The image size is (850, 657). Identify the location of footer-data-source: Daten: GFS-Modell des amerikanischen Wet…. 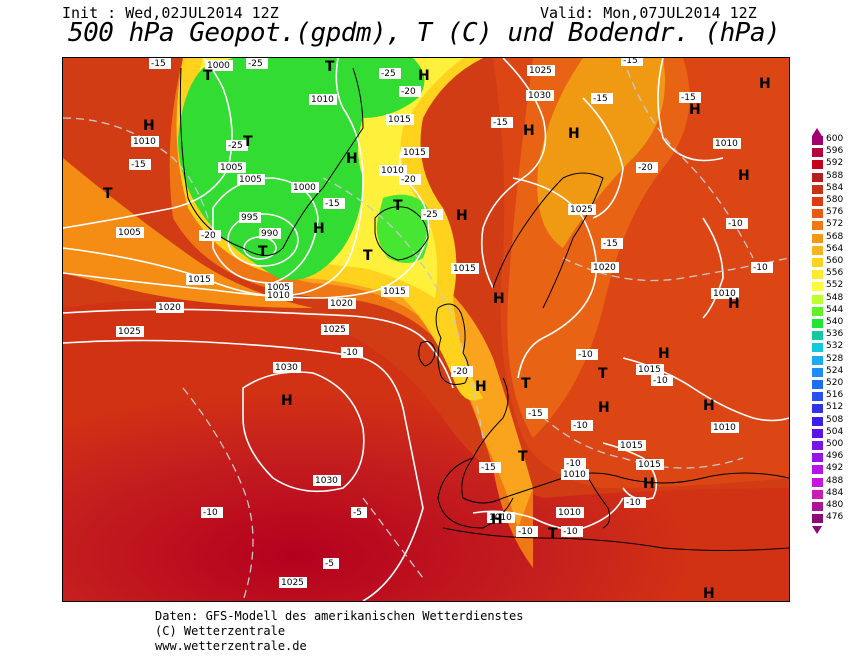
(339, 616).